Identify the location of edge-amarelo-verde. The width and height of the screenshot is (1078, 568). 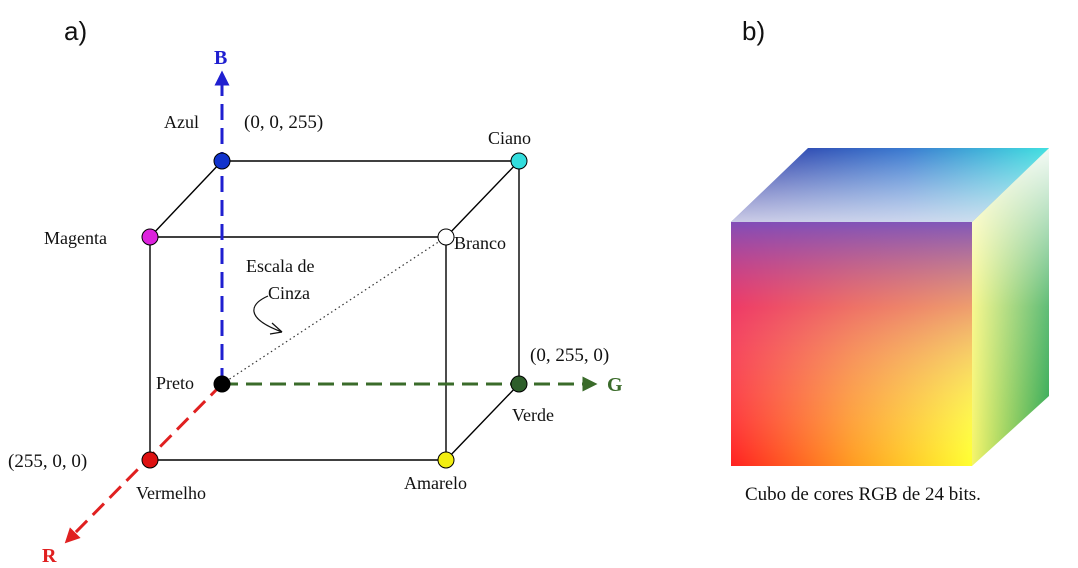
(482, 422).